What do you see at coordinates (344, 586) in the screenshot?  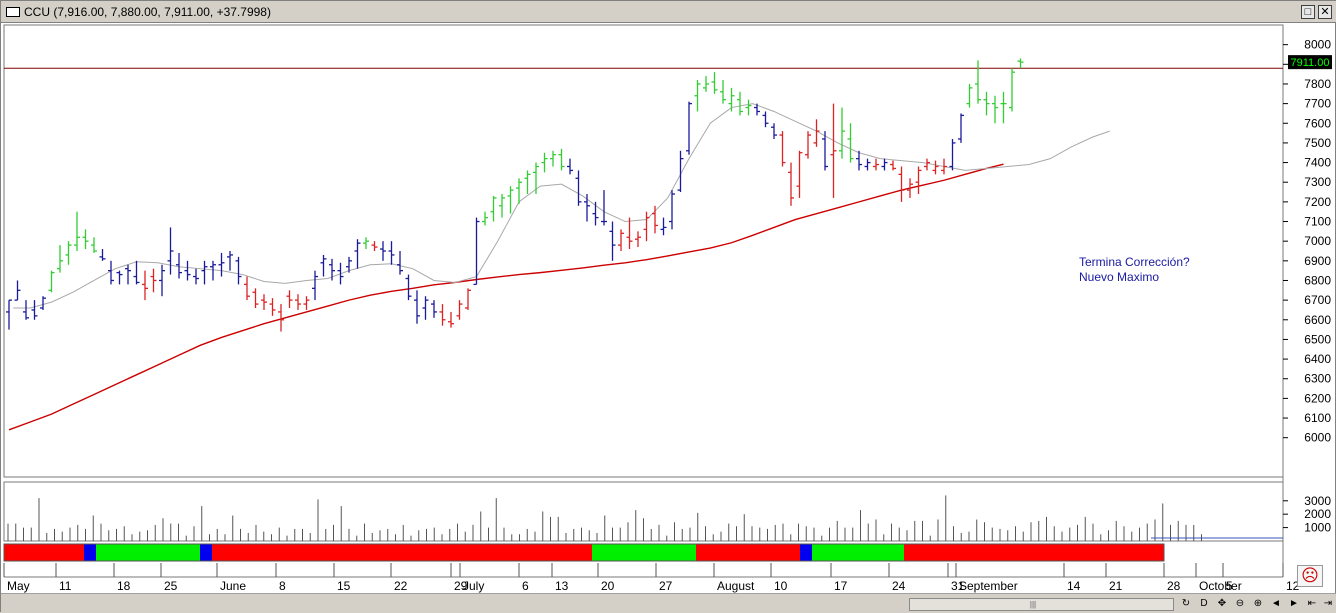 I see `x-tick-label: 15` at bounding box center [344, 586].